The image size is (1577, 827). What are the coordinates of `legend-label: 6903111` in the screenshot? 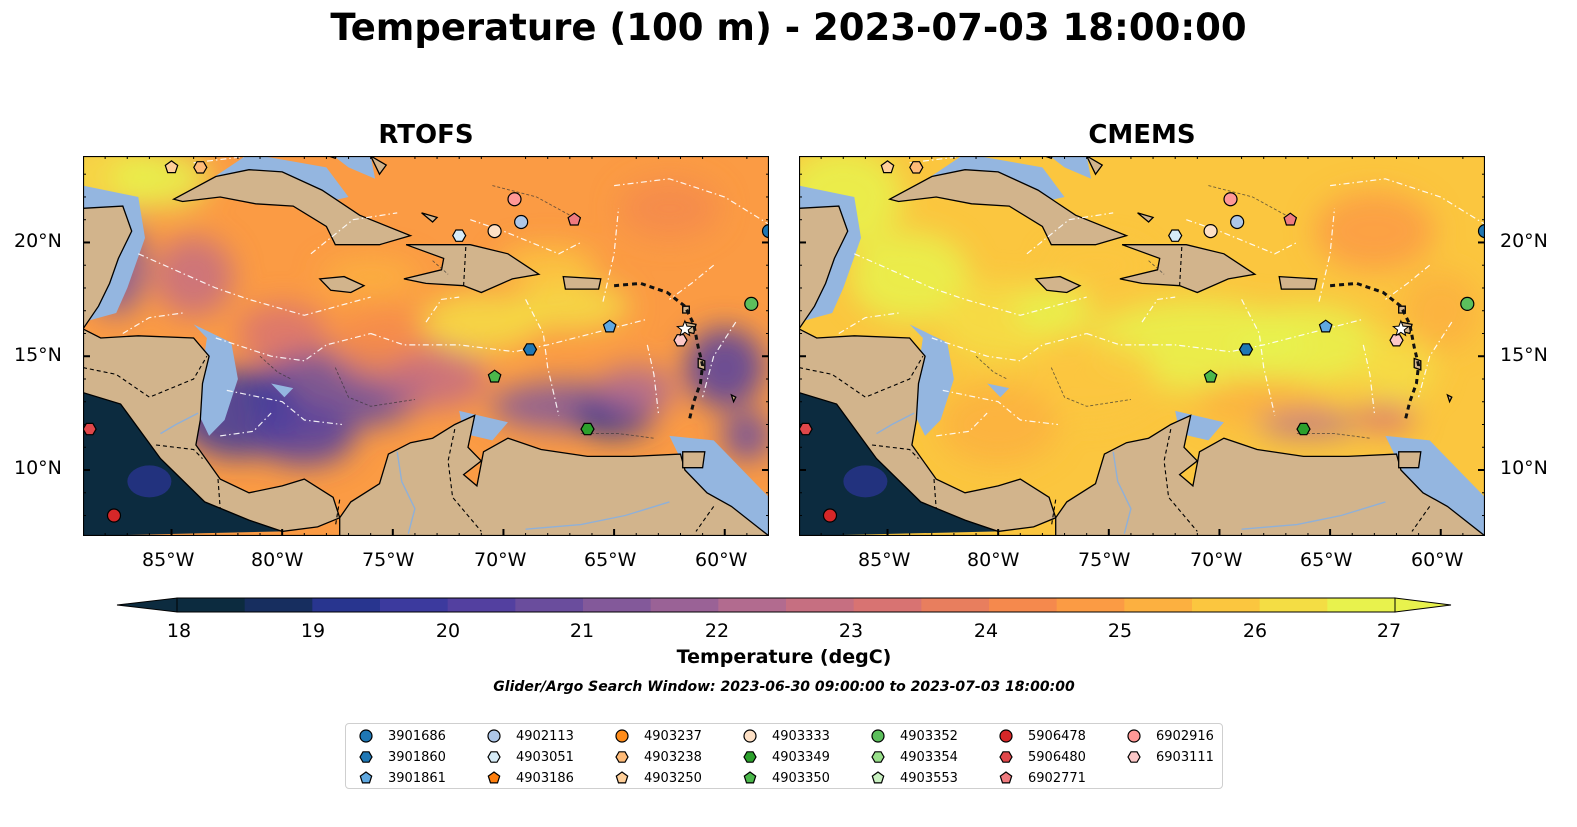 It's located at (1185, 757).